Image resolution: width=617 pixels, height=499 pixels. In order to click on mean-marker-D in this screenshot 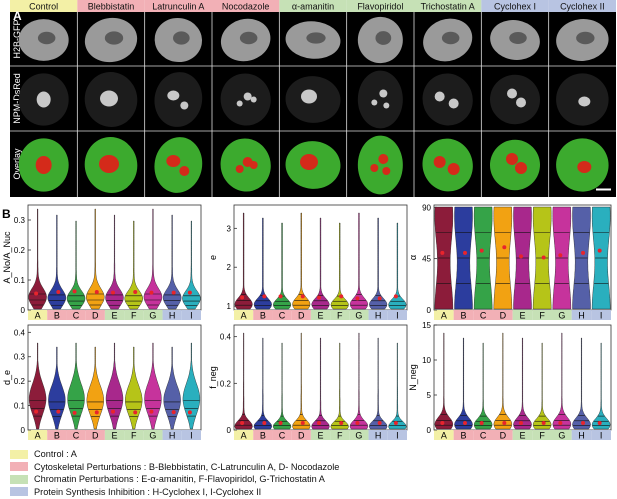, I will do `click(302, 423)`.